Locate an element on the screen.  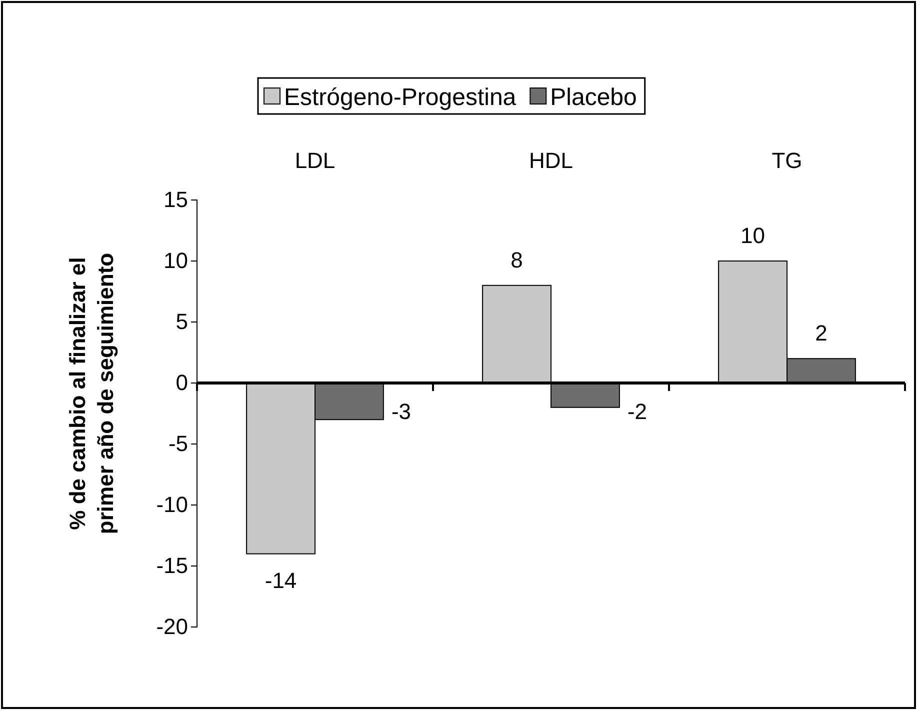
data-label: -14 is located at coordinates (280, 580).